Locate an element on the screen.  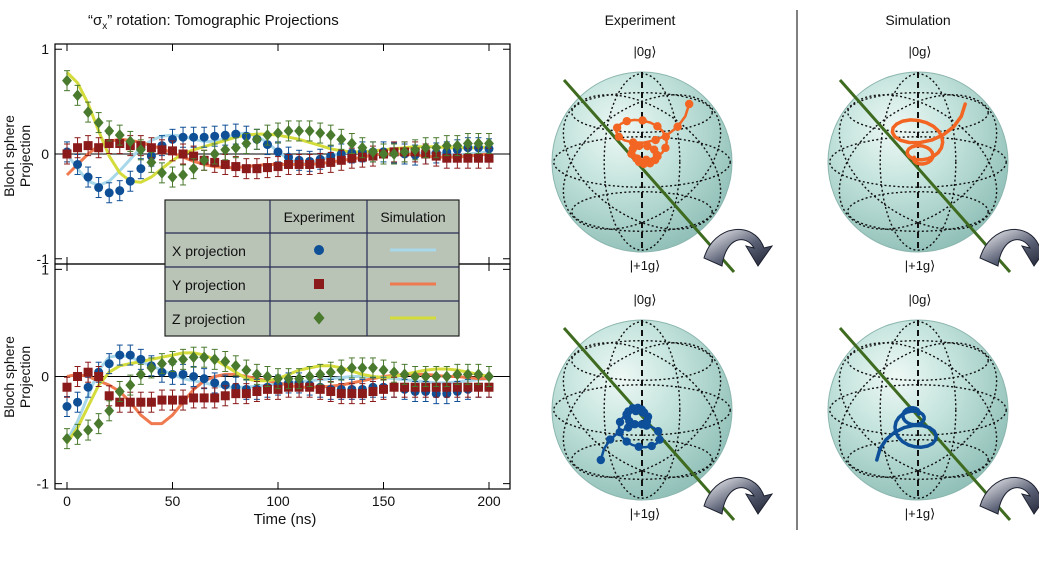
rotation-arrow-exp-bottom is located at coordinates (738, 495).